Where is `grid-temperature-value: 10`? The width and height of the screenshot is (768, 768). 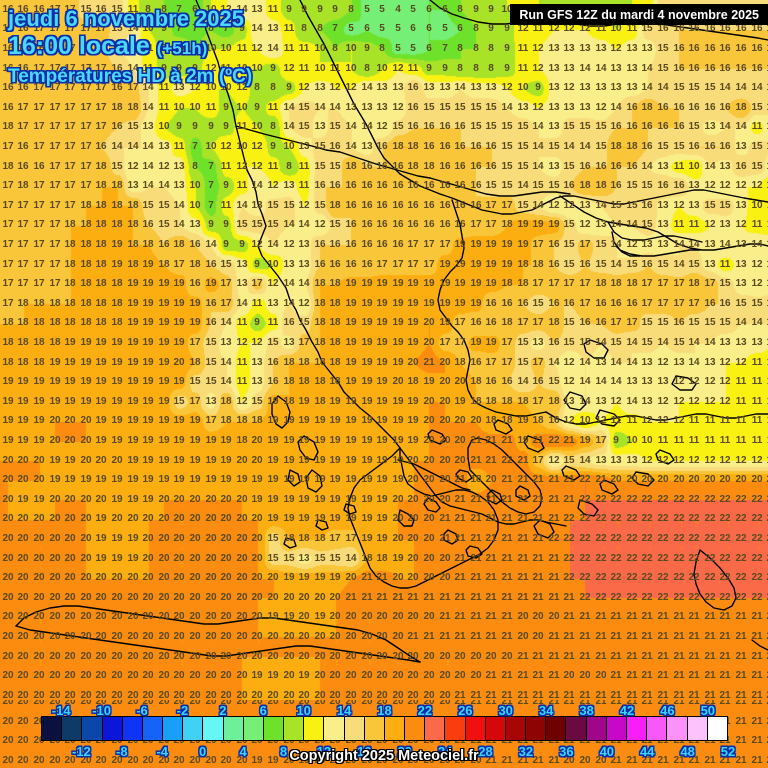 grid-temperature-value: 10 is located at coordinates (195, 185).